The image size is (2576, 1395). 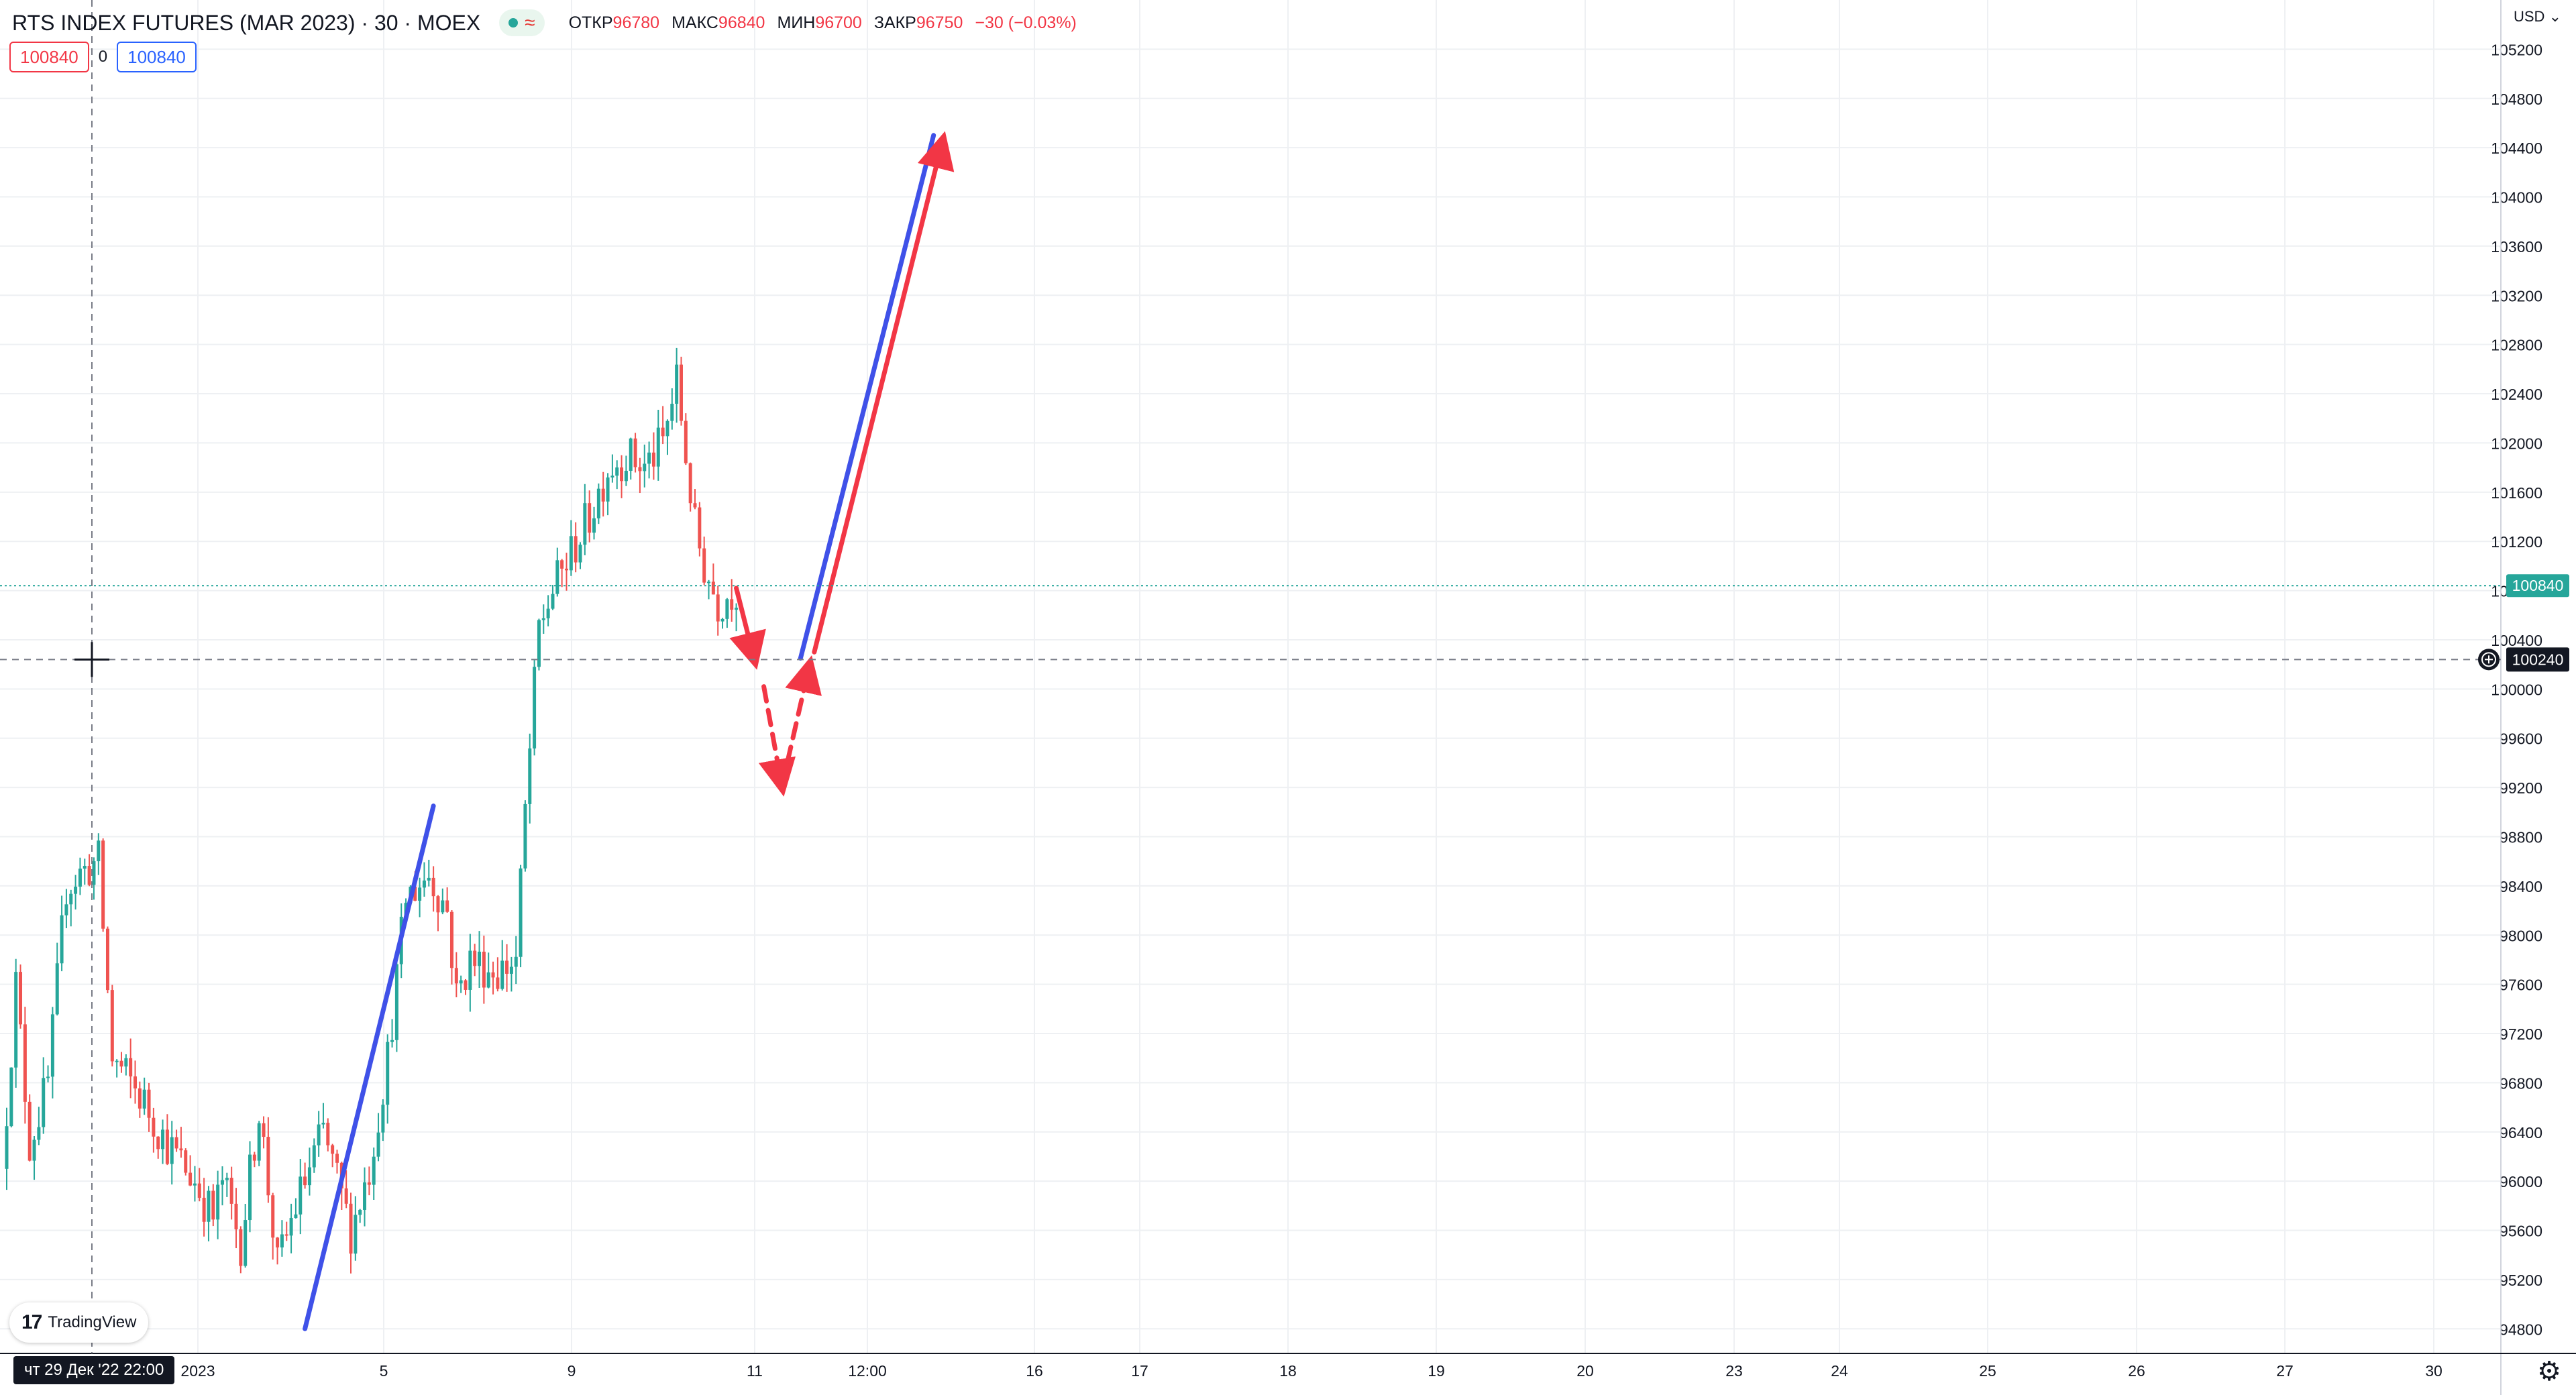 What do you see at coordinates (369, 1067) in the screenshot?
I see `trend-line-blue` at bounding box center [369, 1067].